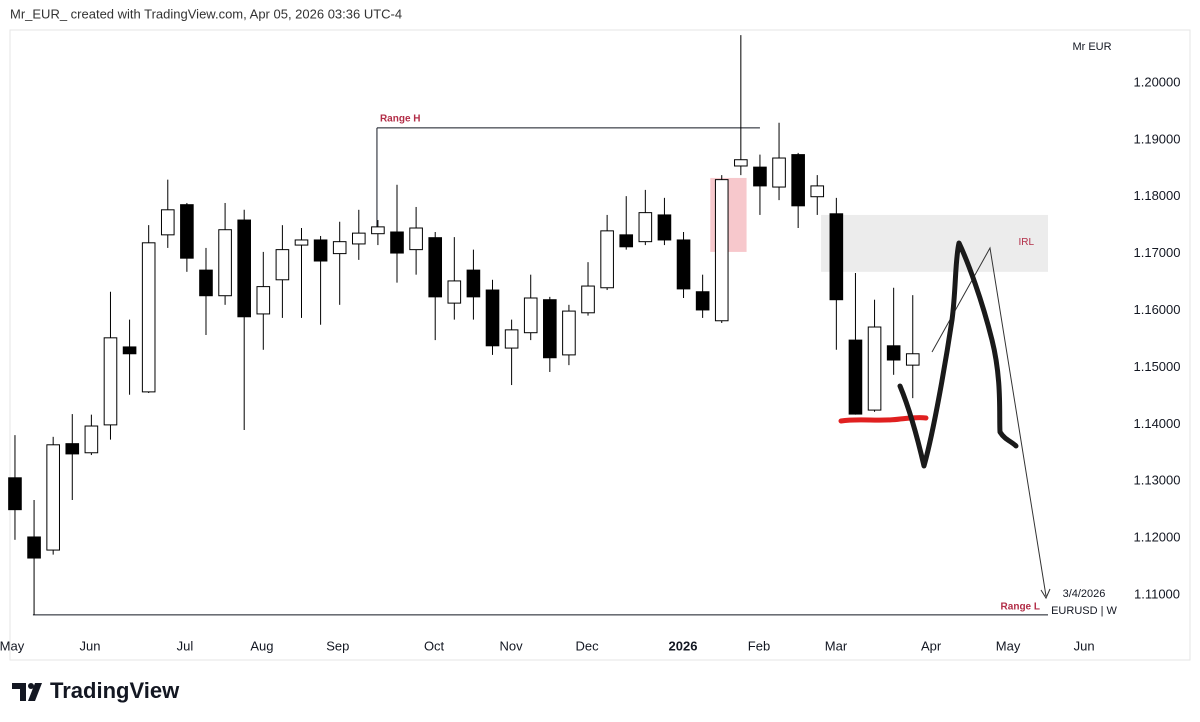 This screenshot has width=1200, height=722. I want to click on y-tick-label: 1.20000, so click(1157, 81).